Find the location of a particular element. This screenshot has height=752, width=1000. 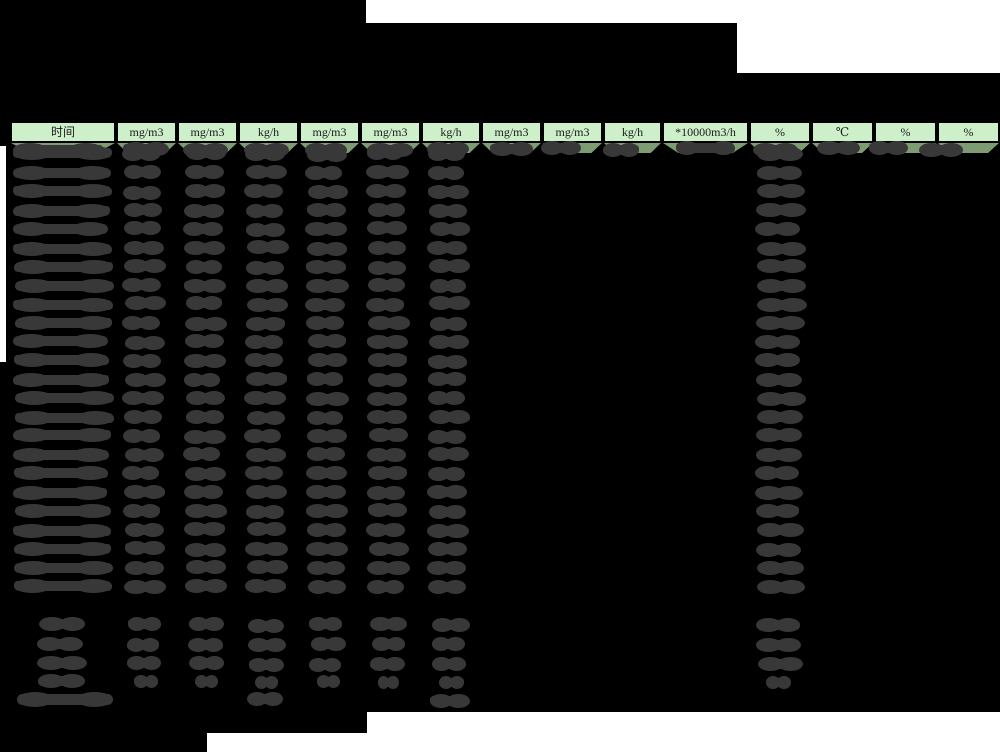

column-unit-header-cell: % is located at coordinates (968, 132).